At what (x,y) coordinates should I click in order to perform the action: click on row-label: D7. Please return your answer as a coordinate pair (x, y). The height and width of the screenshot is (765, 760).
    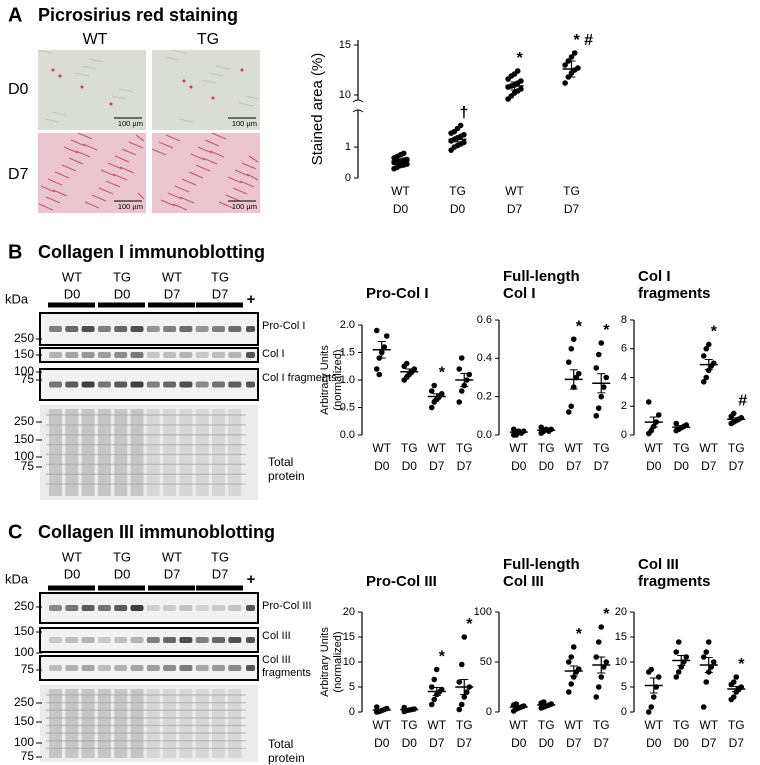
    Looking at the image, I should click on (18, 174).